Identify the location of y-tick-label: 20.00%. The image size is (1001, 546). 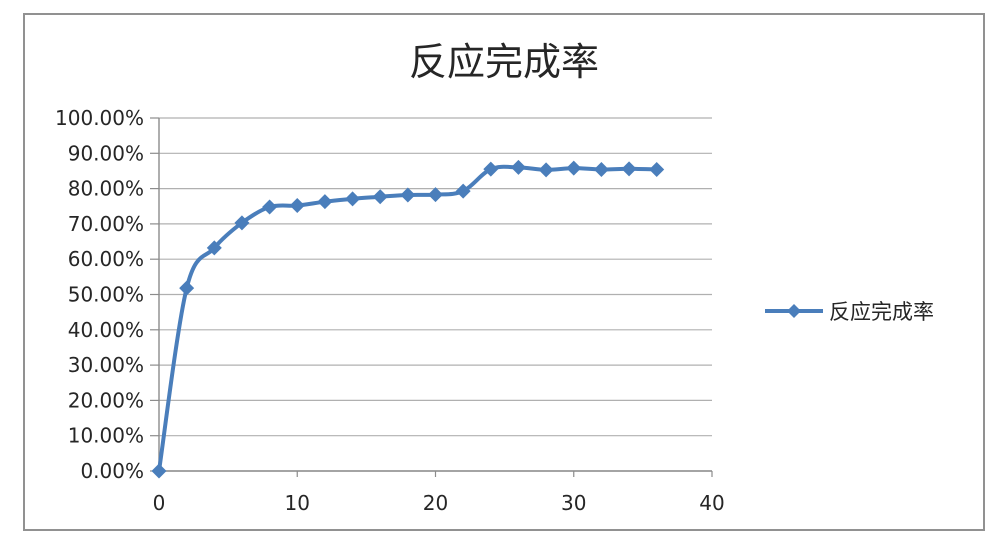
(106, 400).